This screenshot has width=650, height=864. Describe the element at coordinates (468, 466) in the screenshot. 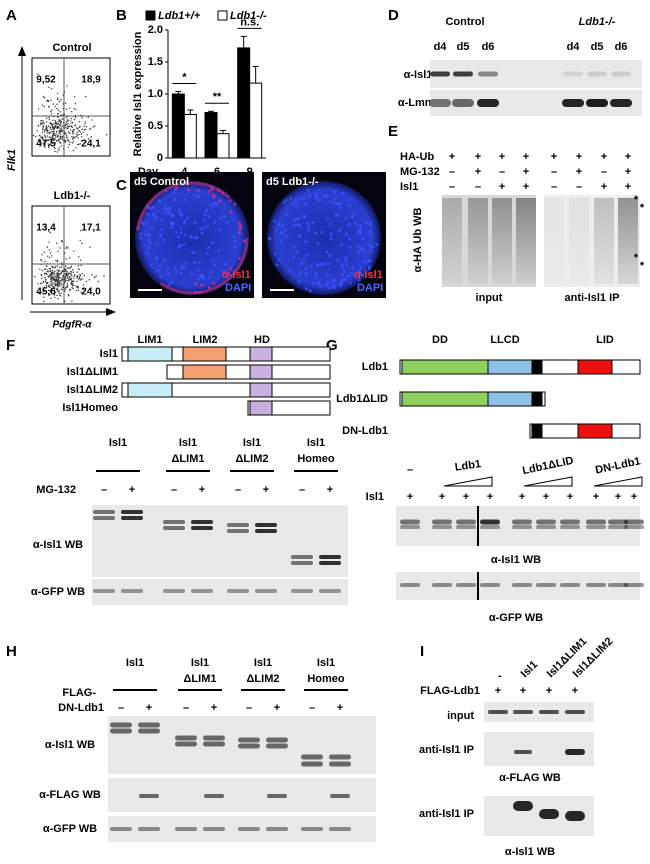

I see `group-header: Ldb1` at that location.